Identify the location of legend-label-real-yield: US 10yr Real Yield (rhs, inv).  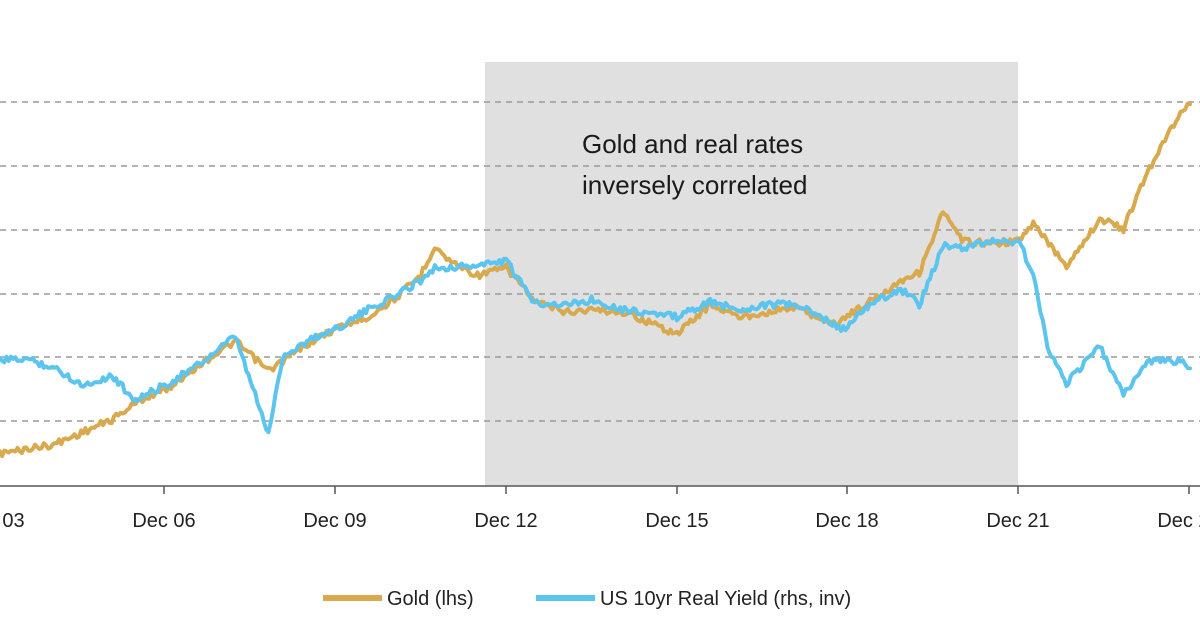
(725, 599).